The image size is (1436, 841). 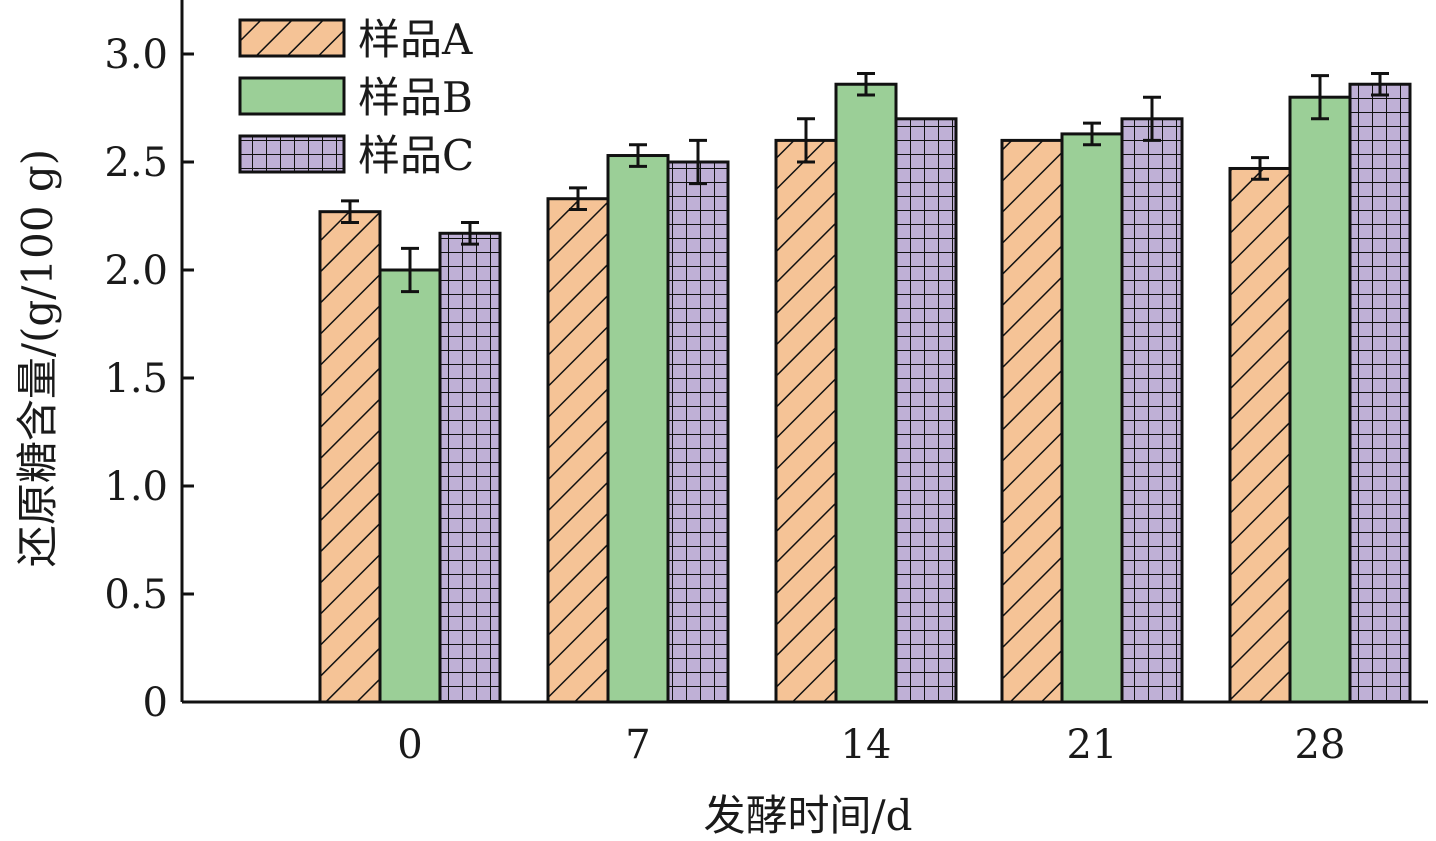 What do you see at coordinates (356, 155) in the screenshot?
I see `legend-item-c: 样品C` at bounding box center [356, 155].